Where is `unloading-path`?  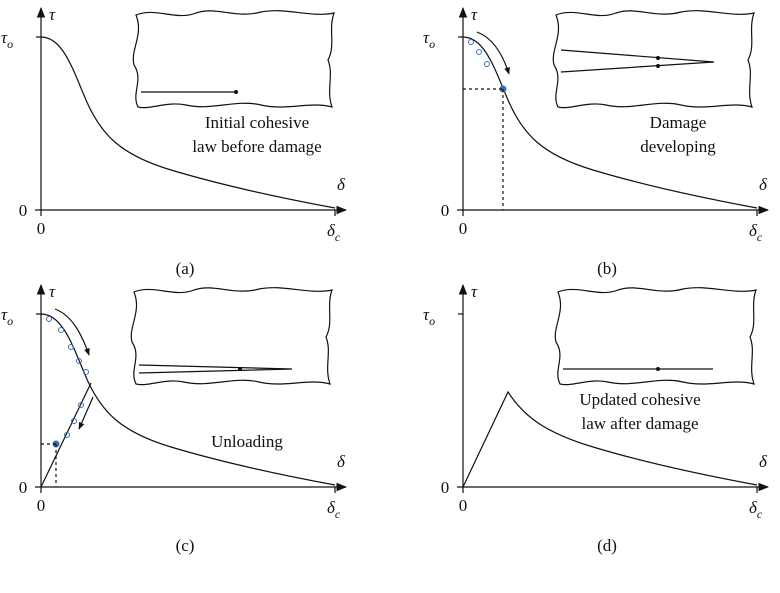
unloading-path is located at coordinates (66, 435).